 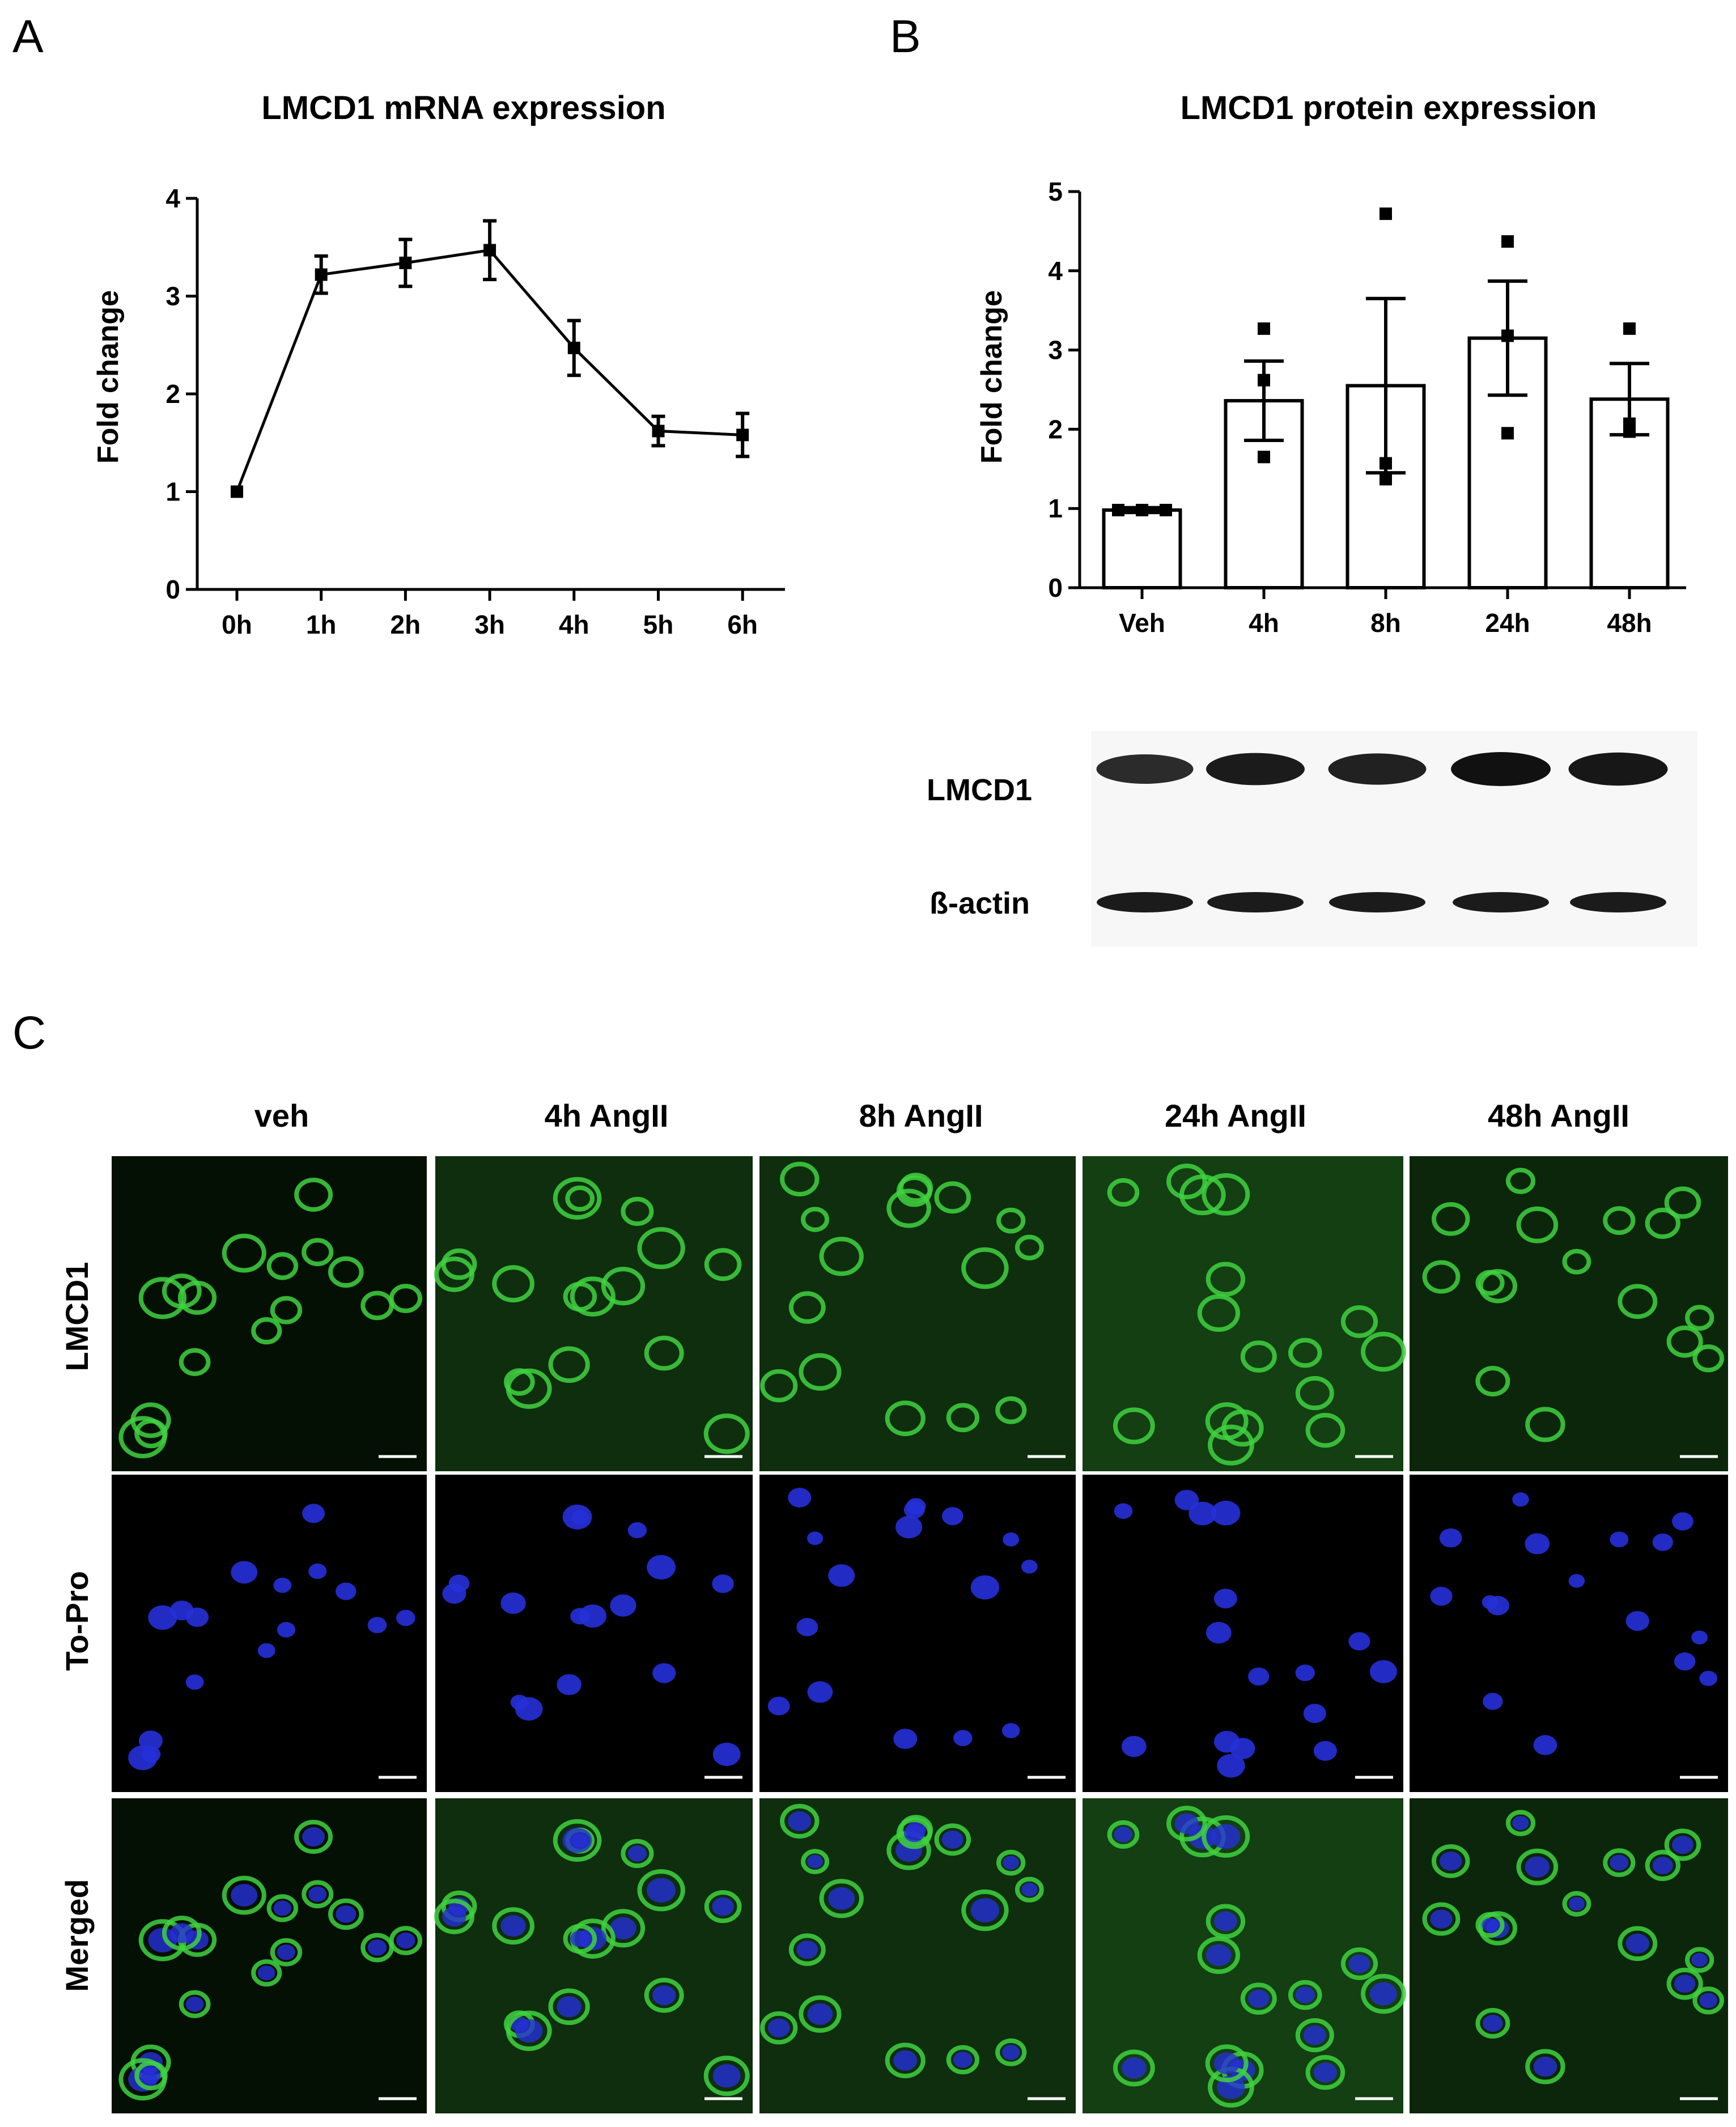 I want to click on chart-a-x-tick-label: 4h, so click(x=574, y=624).